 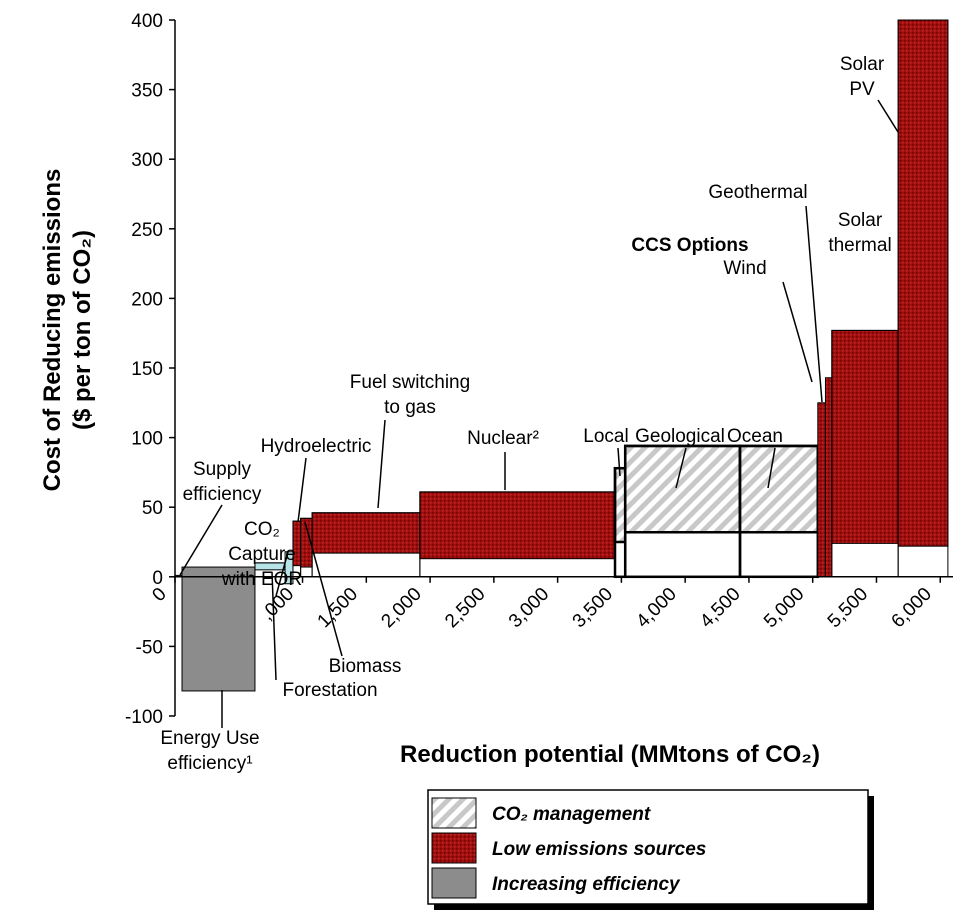 What do you see at coordinates (222, 469) in the screenshot?
I see `bar-label: Supply` at bounding box center [222, 469].